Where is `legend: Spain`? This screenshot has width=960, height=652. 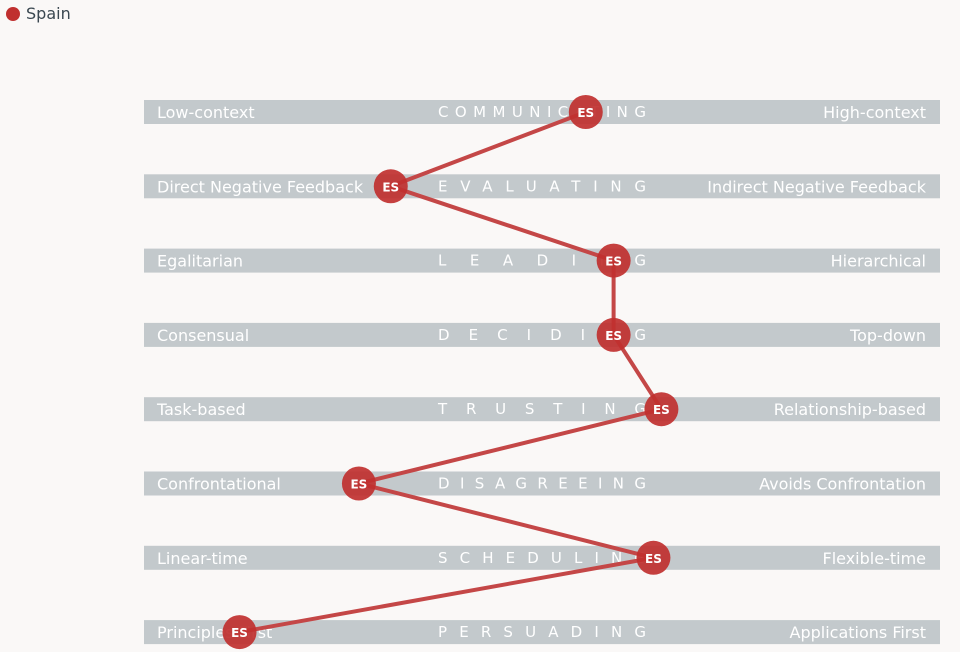
legend: Spain is located at coordinates (38, 13).